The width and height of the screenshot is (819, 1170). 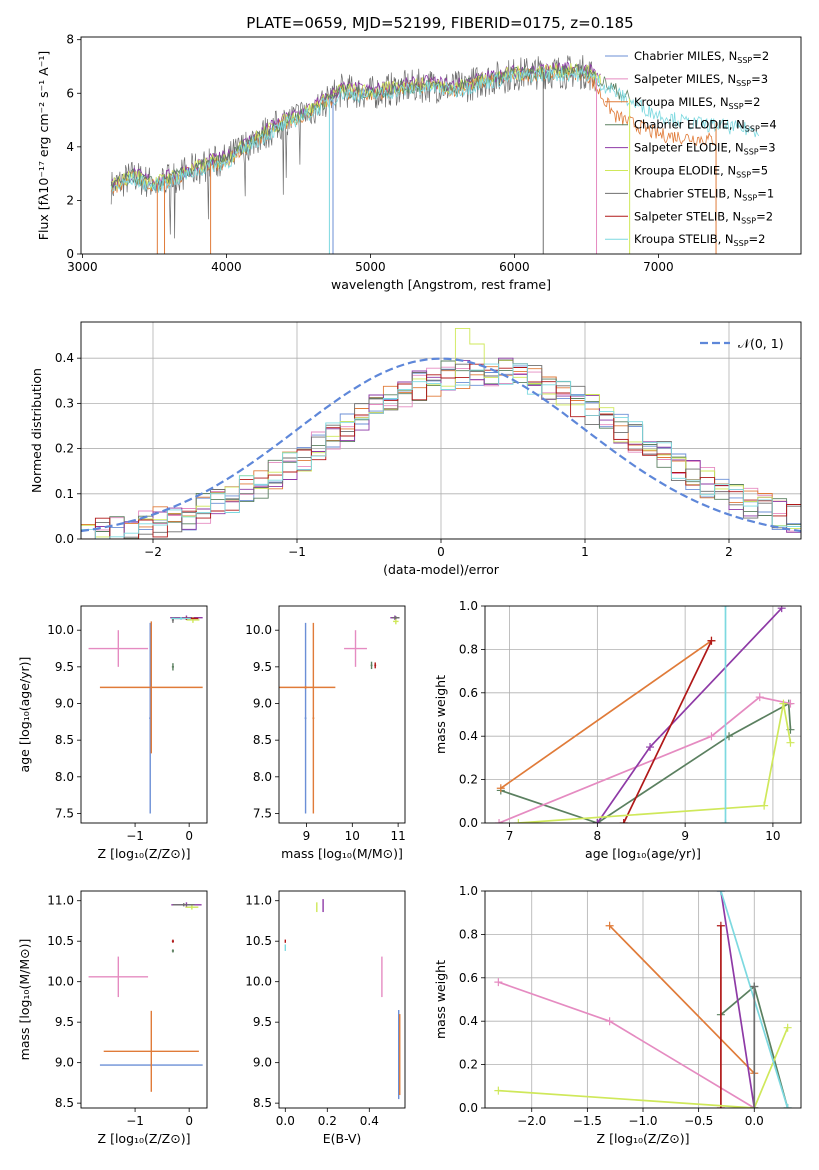 What do you see at coordinates (70, 254) in the screenshot?
I see `y-tick-label: 0` at bounding box center [70, 254].